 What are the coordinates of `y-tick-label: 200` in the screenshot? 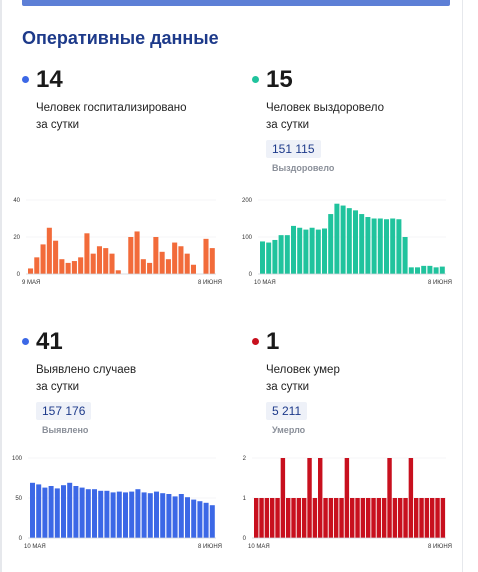 It's located at (247, 201).